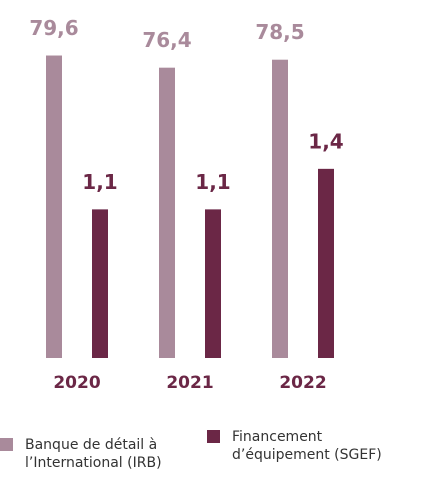 The image size is (432, 485). I want to click on data-label: 76,4, so click(166, 40).